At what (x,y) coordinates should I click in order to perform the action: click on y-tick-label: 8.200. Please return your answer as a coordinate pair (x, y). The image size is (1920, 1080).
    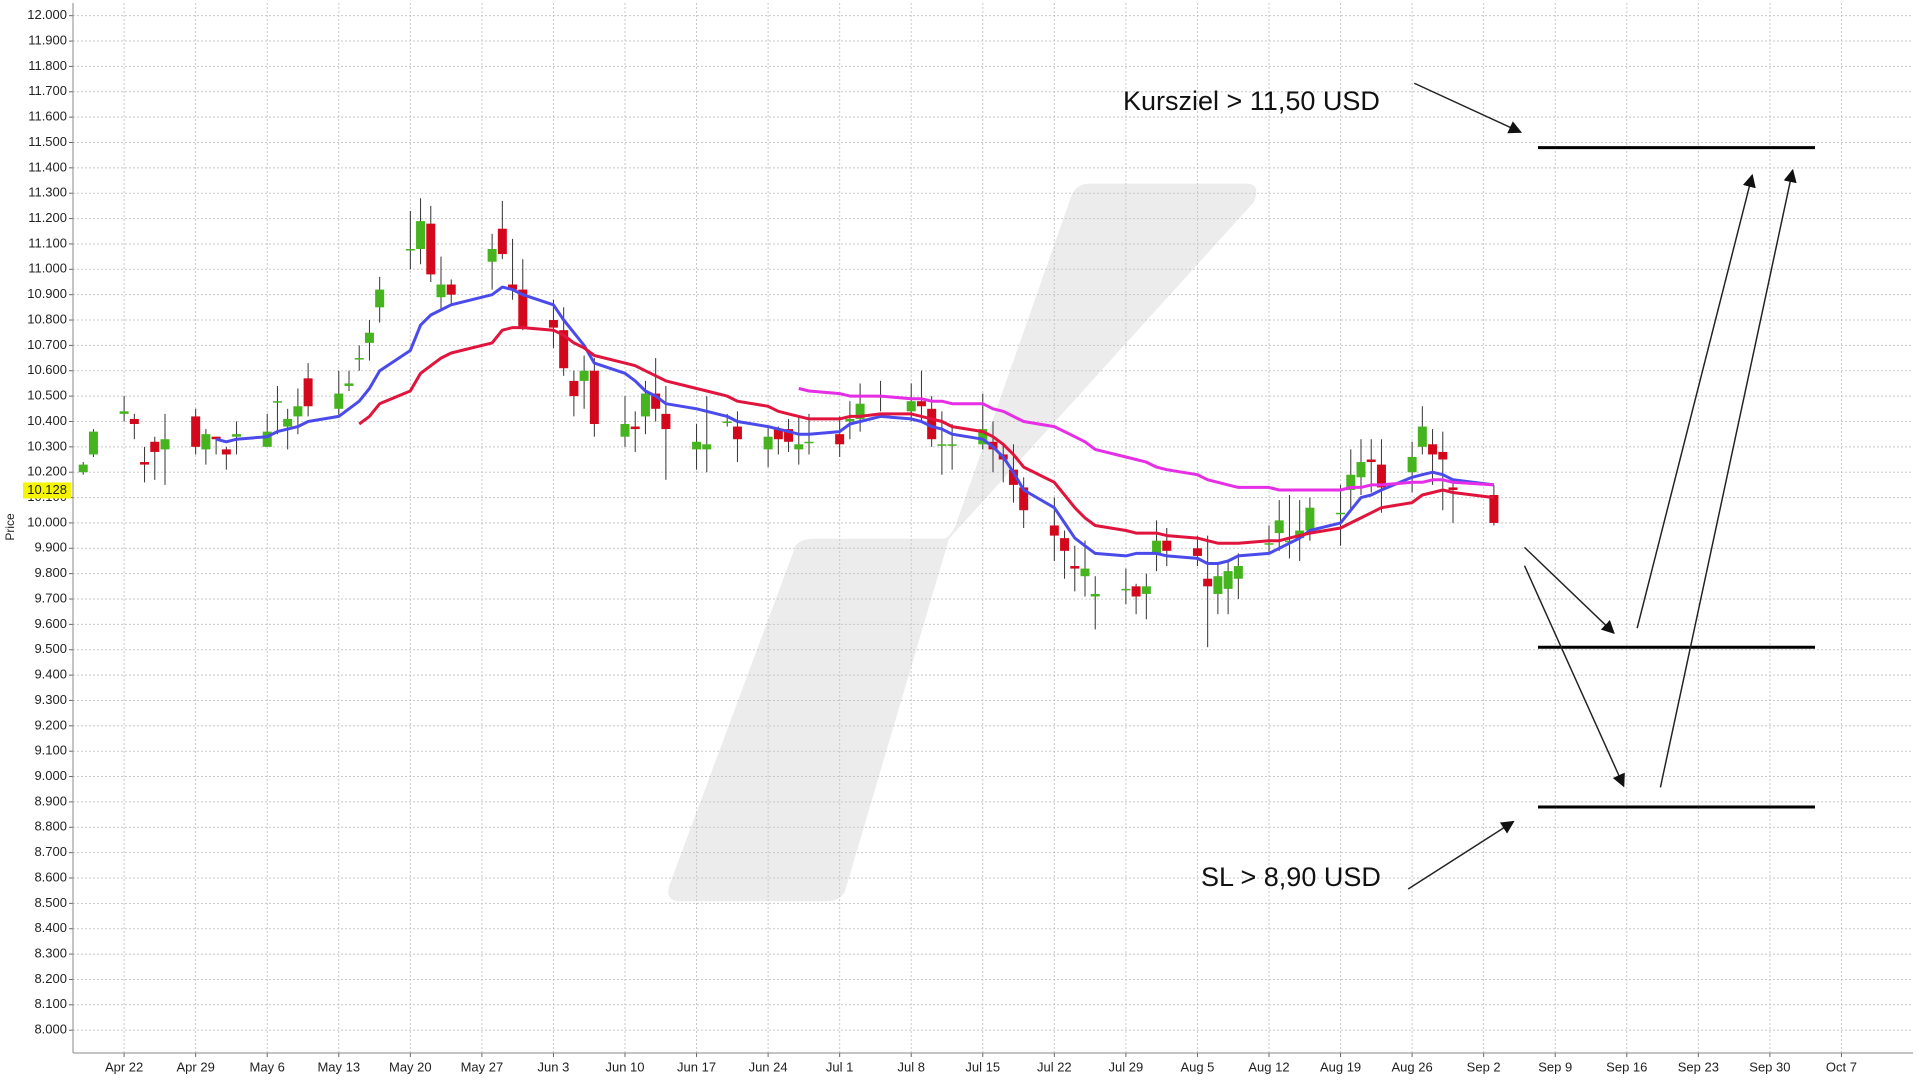
    Looking at the image, I should click on (50, 978).